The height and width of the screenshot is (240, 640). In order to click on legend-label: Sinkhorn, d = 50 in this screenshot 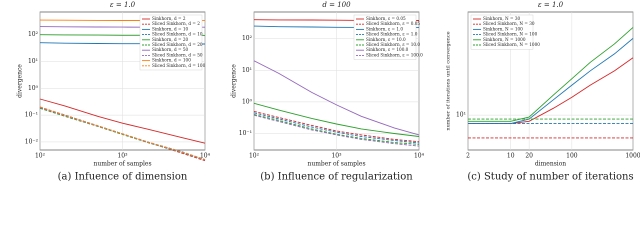, I will do `click(170, 49)`.